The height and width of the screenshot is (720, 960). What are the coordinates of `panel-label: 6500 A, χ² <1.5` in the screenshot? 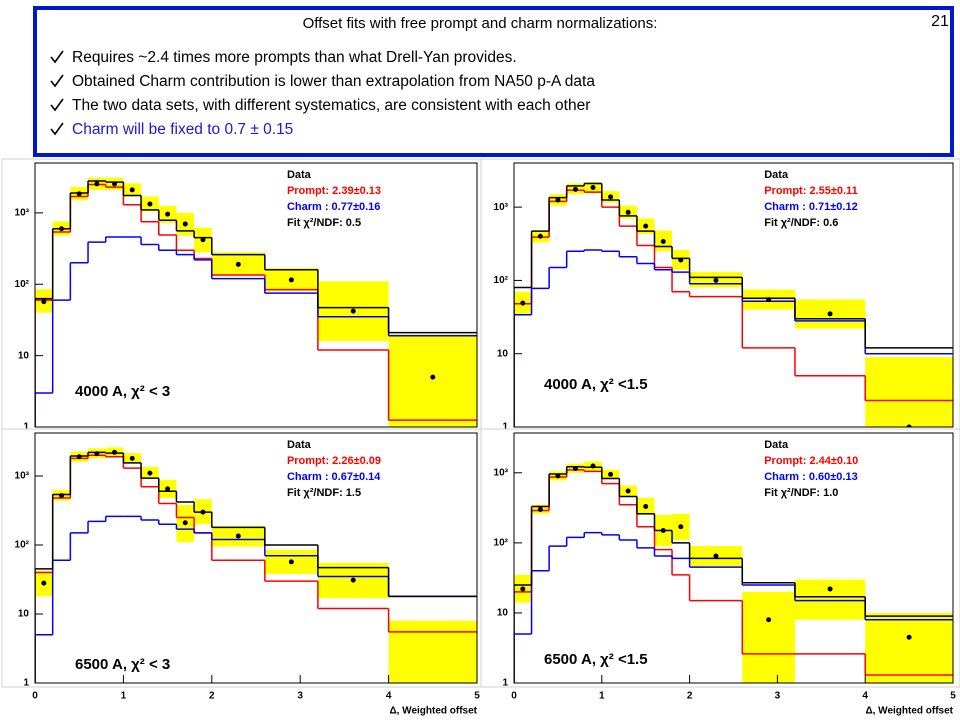 It's located at (596, 659).